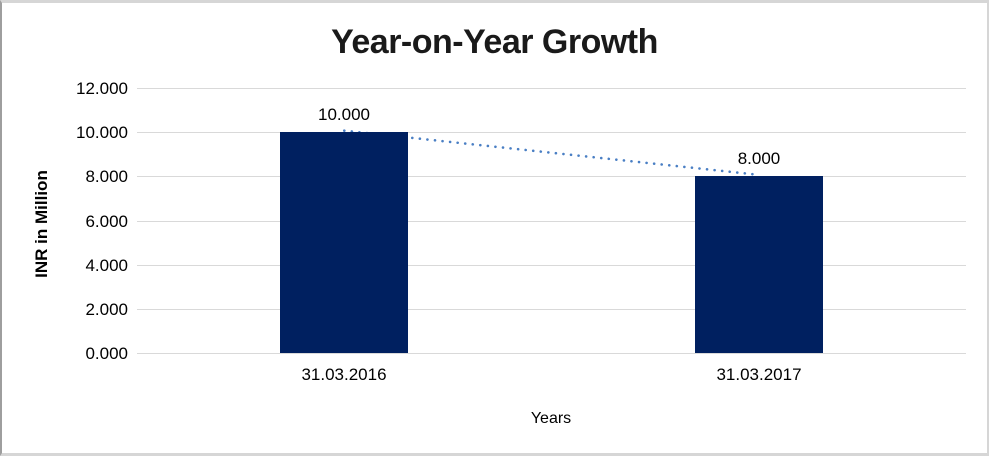 This screenshot has height=456, width=989. I want to click on bar-data-label: 8.000, so click(759, 158).